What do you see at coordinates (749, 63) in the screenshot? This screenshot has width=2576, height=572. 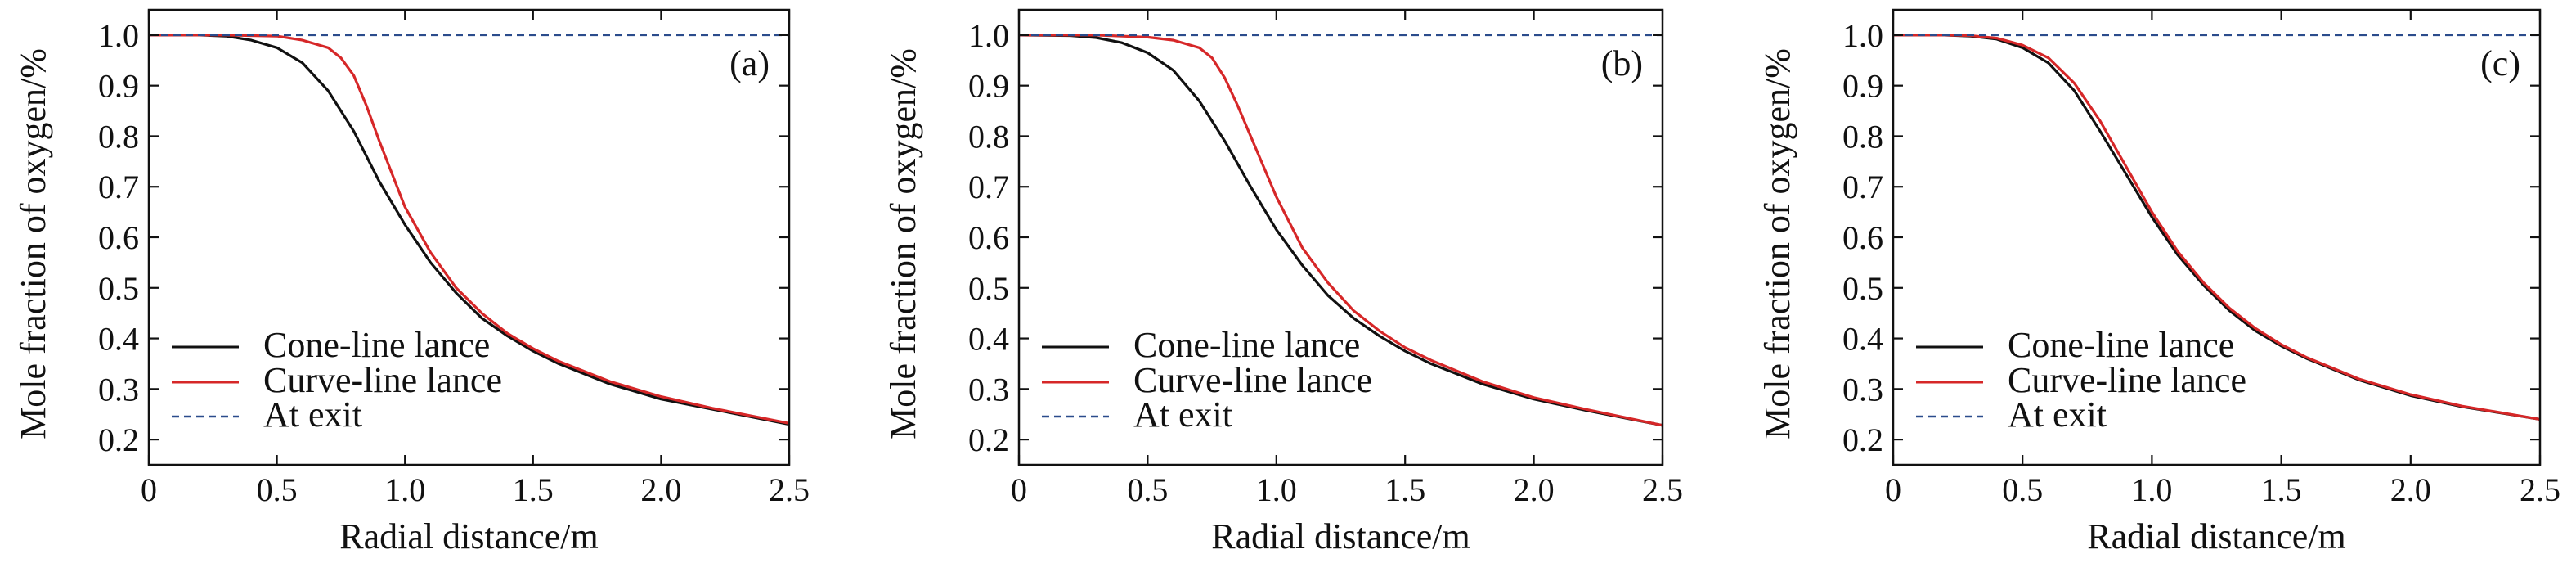 I see `panel-label: (a)` at bounding box center [749, 63].